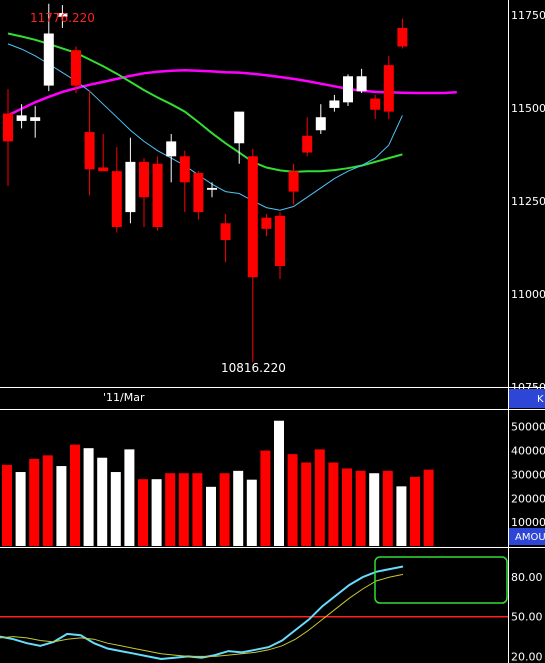 This screenshot has height=663, width=545. Describe the element at coordinates (527, 577) in the screenshot. I see `oscillator-tick-label: 80.00` at that location.